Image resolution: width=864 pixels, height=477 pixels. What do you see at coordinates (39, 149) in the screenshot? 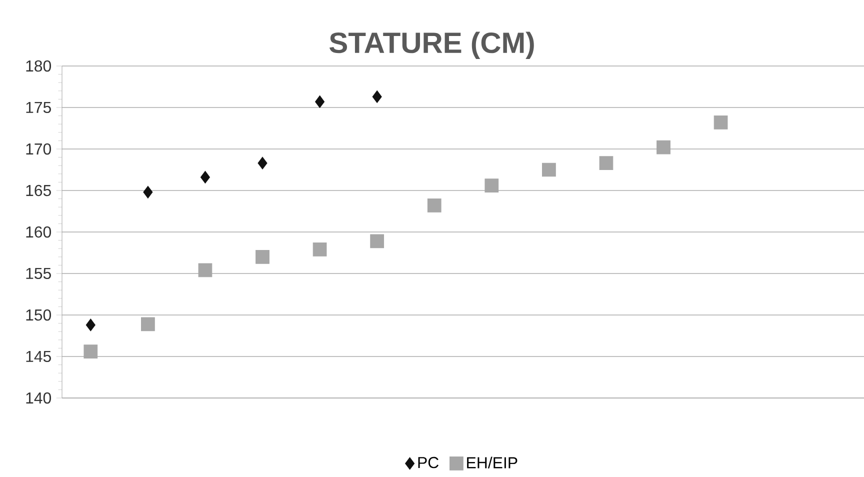
I see `y-tick-label: 170` at bounding box center [39, 149].